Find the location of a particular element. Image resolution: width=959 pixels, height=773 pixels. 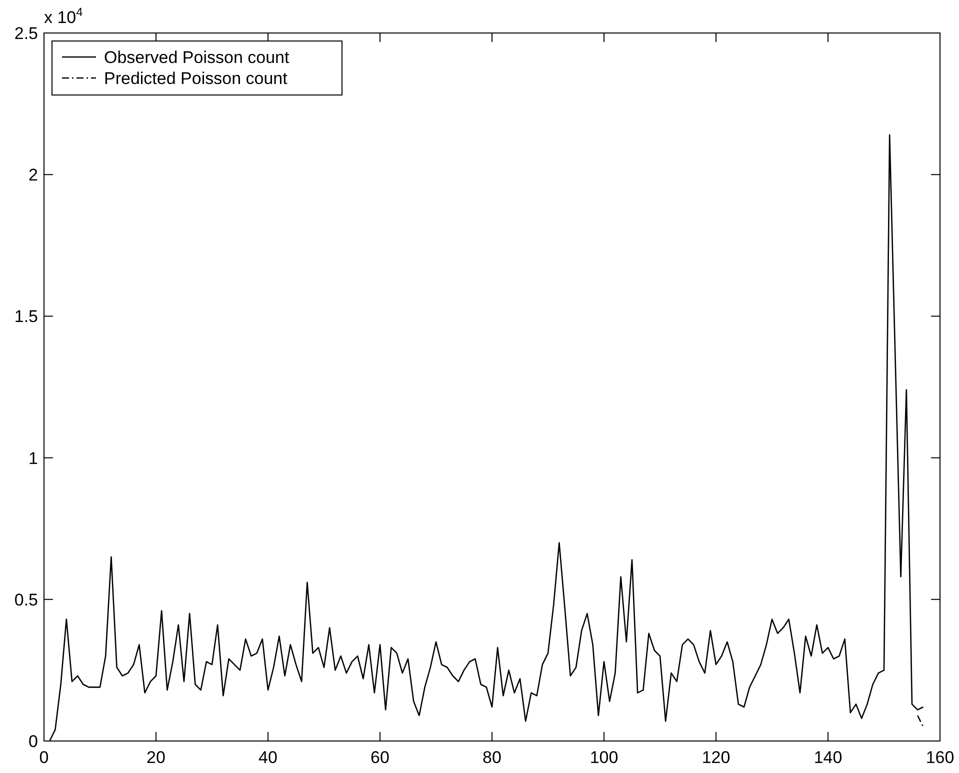

x-tick-label: 140 is located at coordinates (828, 757).